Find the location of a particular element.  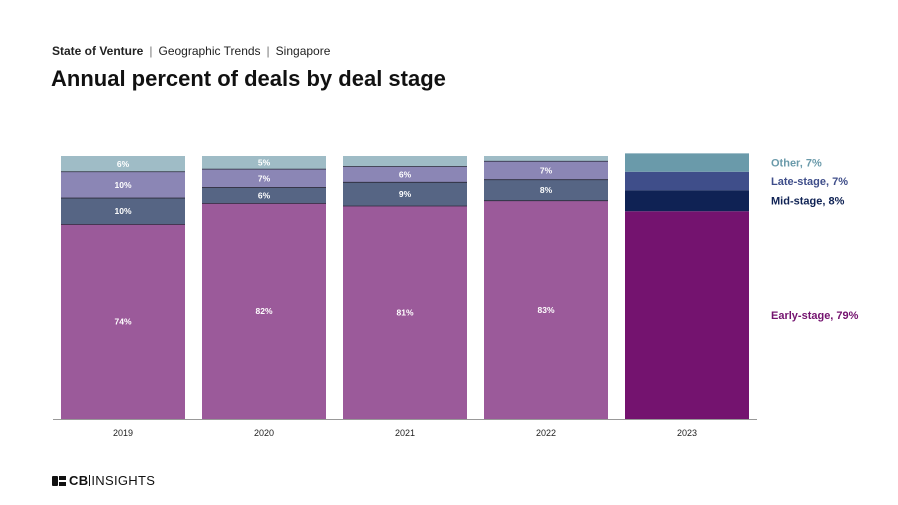

bar-other-2023 is located at coordinates (687, 162).